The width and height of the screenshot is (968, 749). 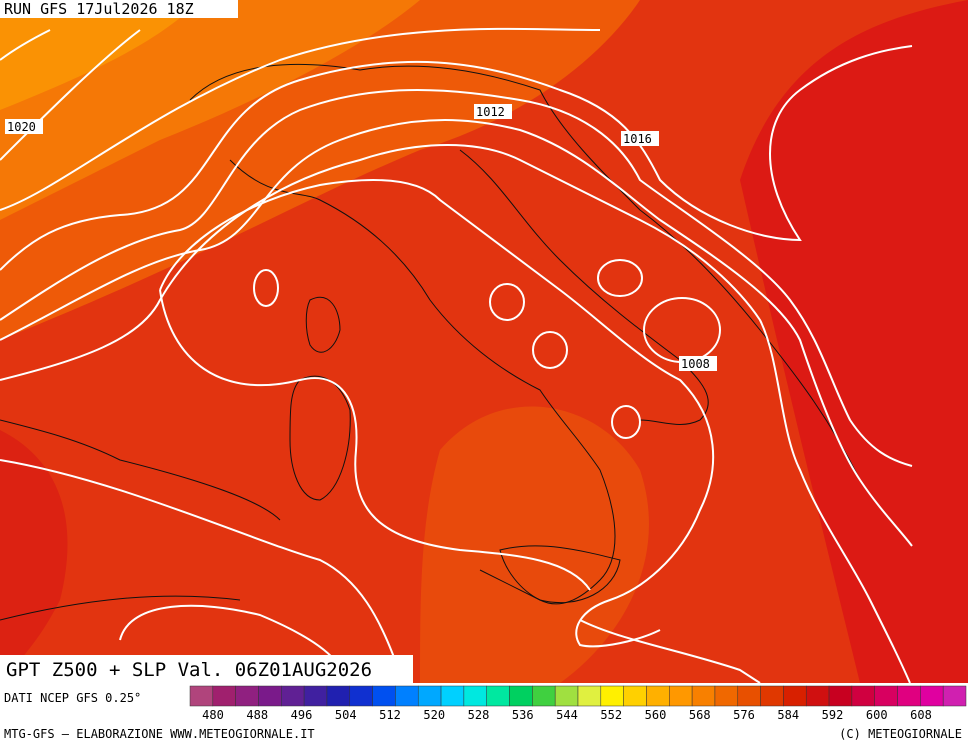 I want to click on data-source: DATI NCEP GFS 0.25°, so click(x=72, y=698).